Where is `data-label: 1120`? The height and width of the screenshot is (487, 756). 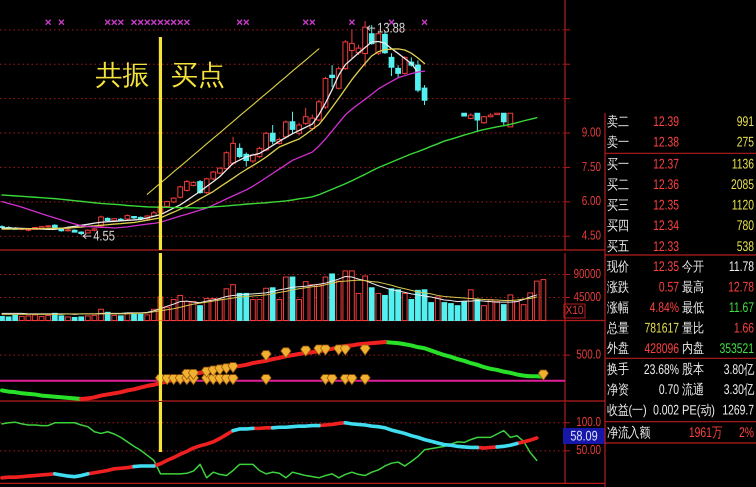
data-label: 1120 is located at coordinates (743, 205).